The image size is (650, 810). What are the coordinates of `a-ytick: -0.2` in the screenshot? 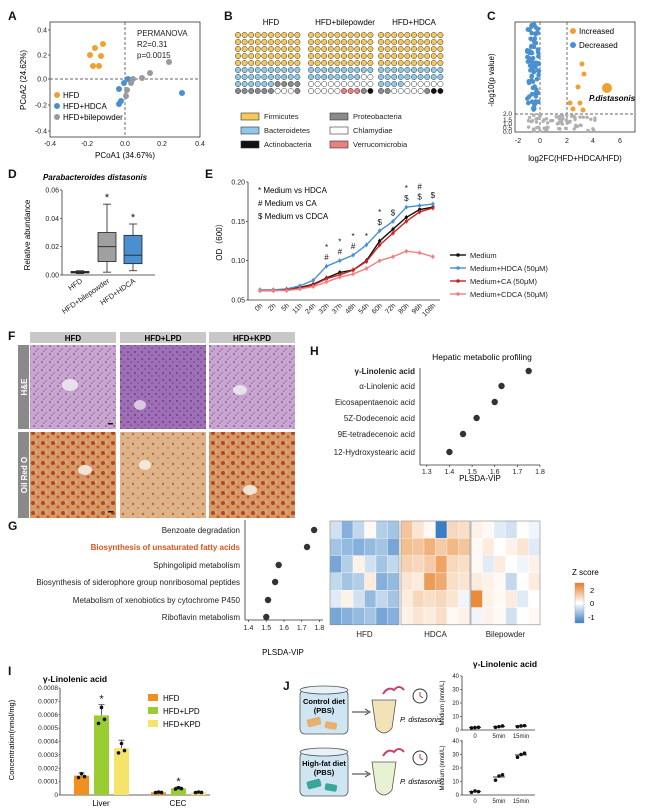 It's located at (41, 106).